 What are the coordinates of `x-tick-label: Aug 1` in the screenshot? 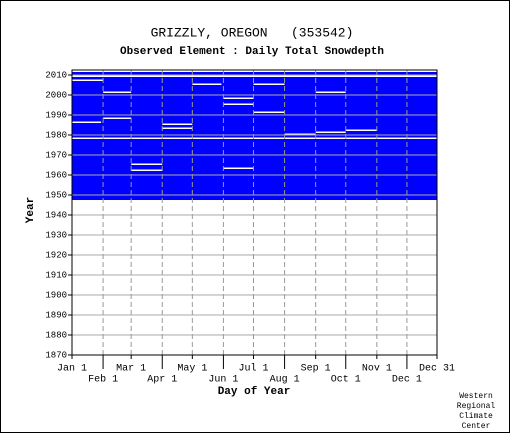 It's located at (285, 380).